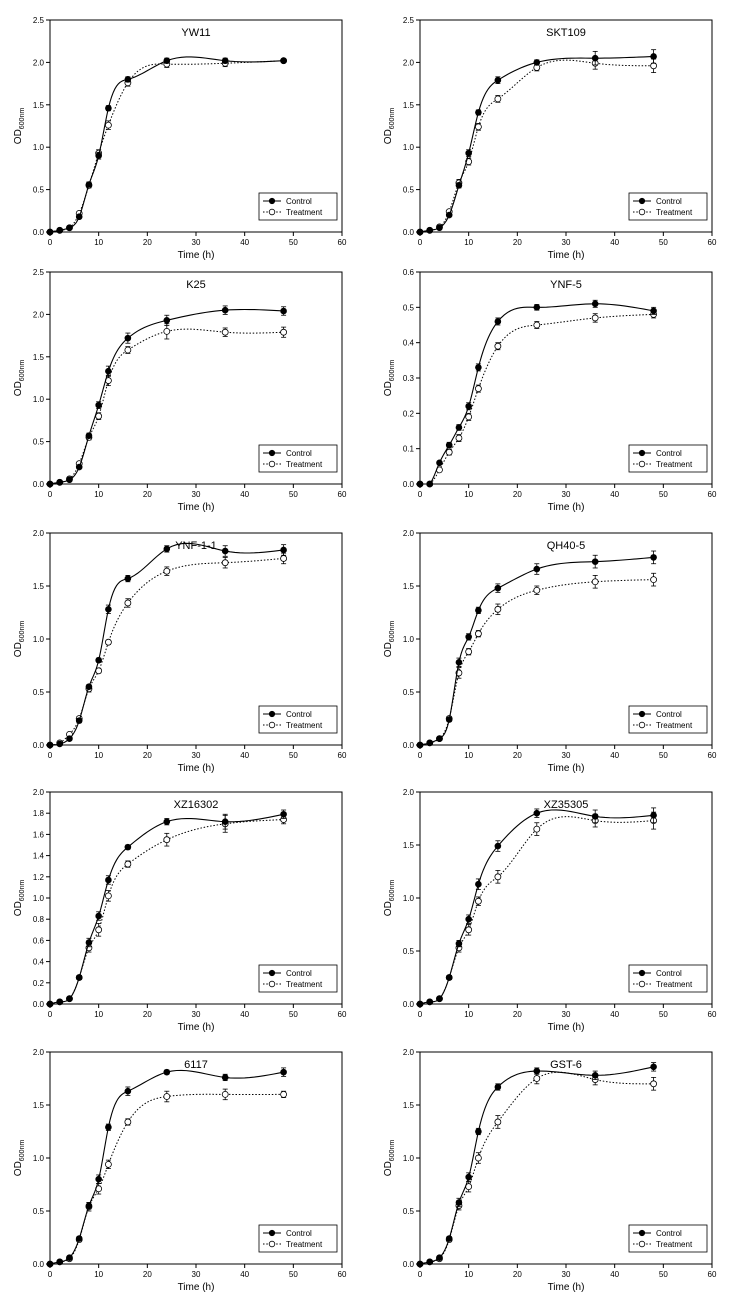  What do you see at coordinates (536, 1168) in the screenshot?
I see `treatment-series-line` at bounding box center [536, 1168].